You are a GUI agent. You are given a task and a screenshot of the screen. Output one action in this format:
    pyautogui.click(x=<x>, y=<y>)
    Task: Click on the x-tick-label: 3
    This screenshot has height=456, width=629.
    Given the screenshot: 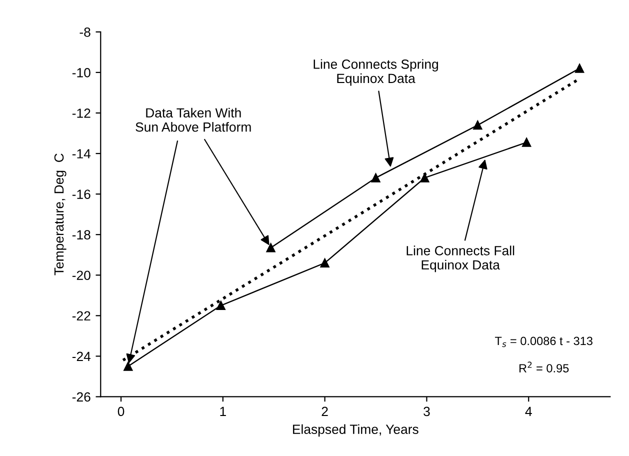 What is the action you would take?
    pyautogui.click(x=427, y=411)
    